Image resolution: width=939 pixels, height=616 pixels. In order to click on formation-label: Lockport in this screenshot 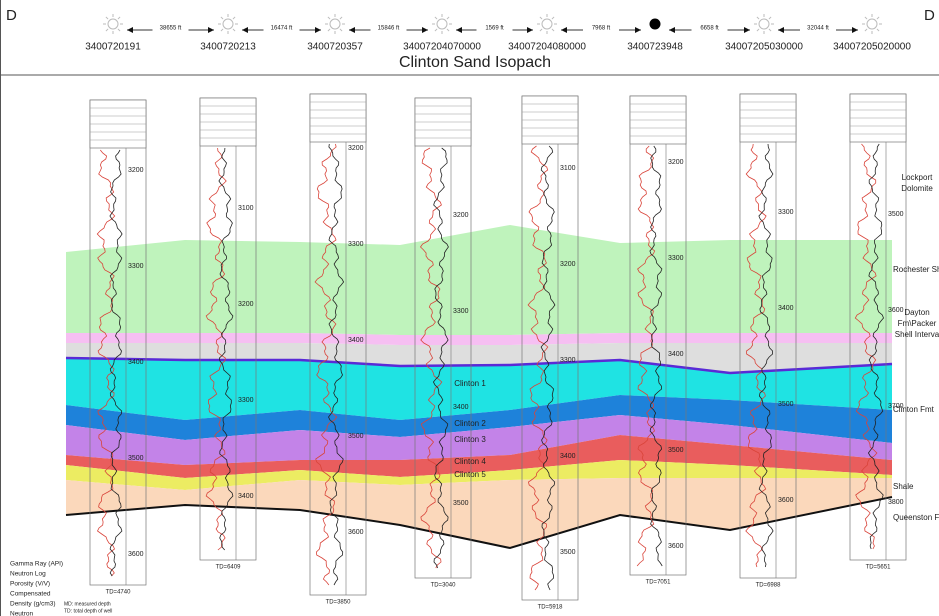, I will do `click(917, 177)`.